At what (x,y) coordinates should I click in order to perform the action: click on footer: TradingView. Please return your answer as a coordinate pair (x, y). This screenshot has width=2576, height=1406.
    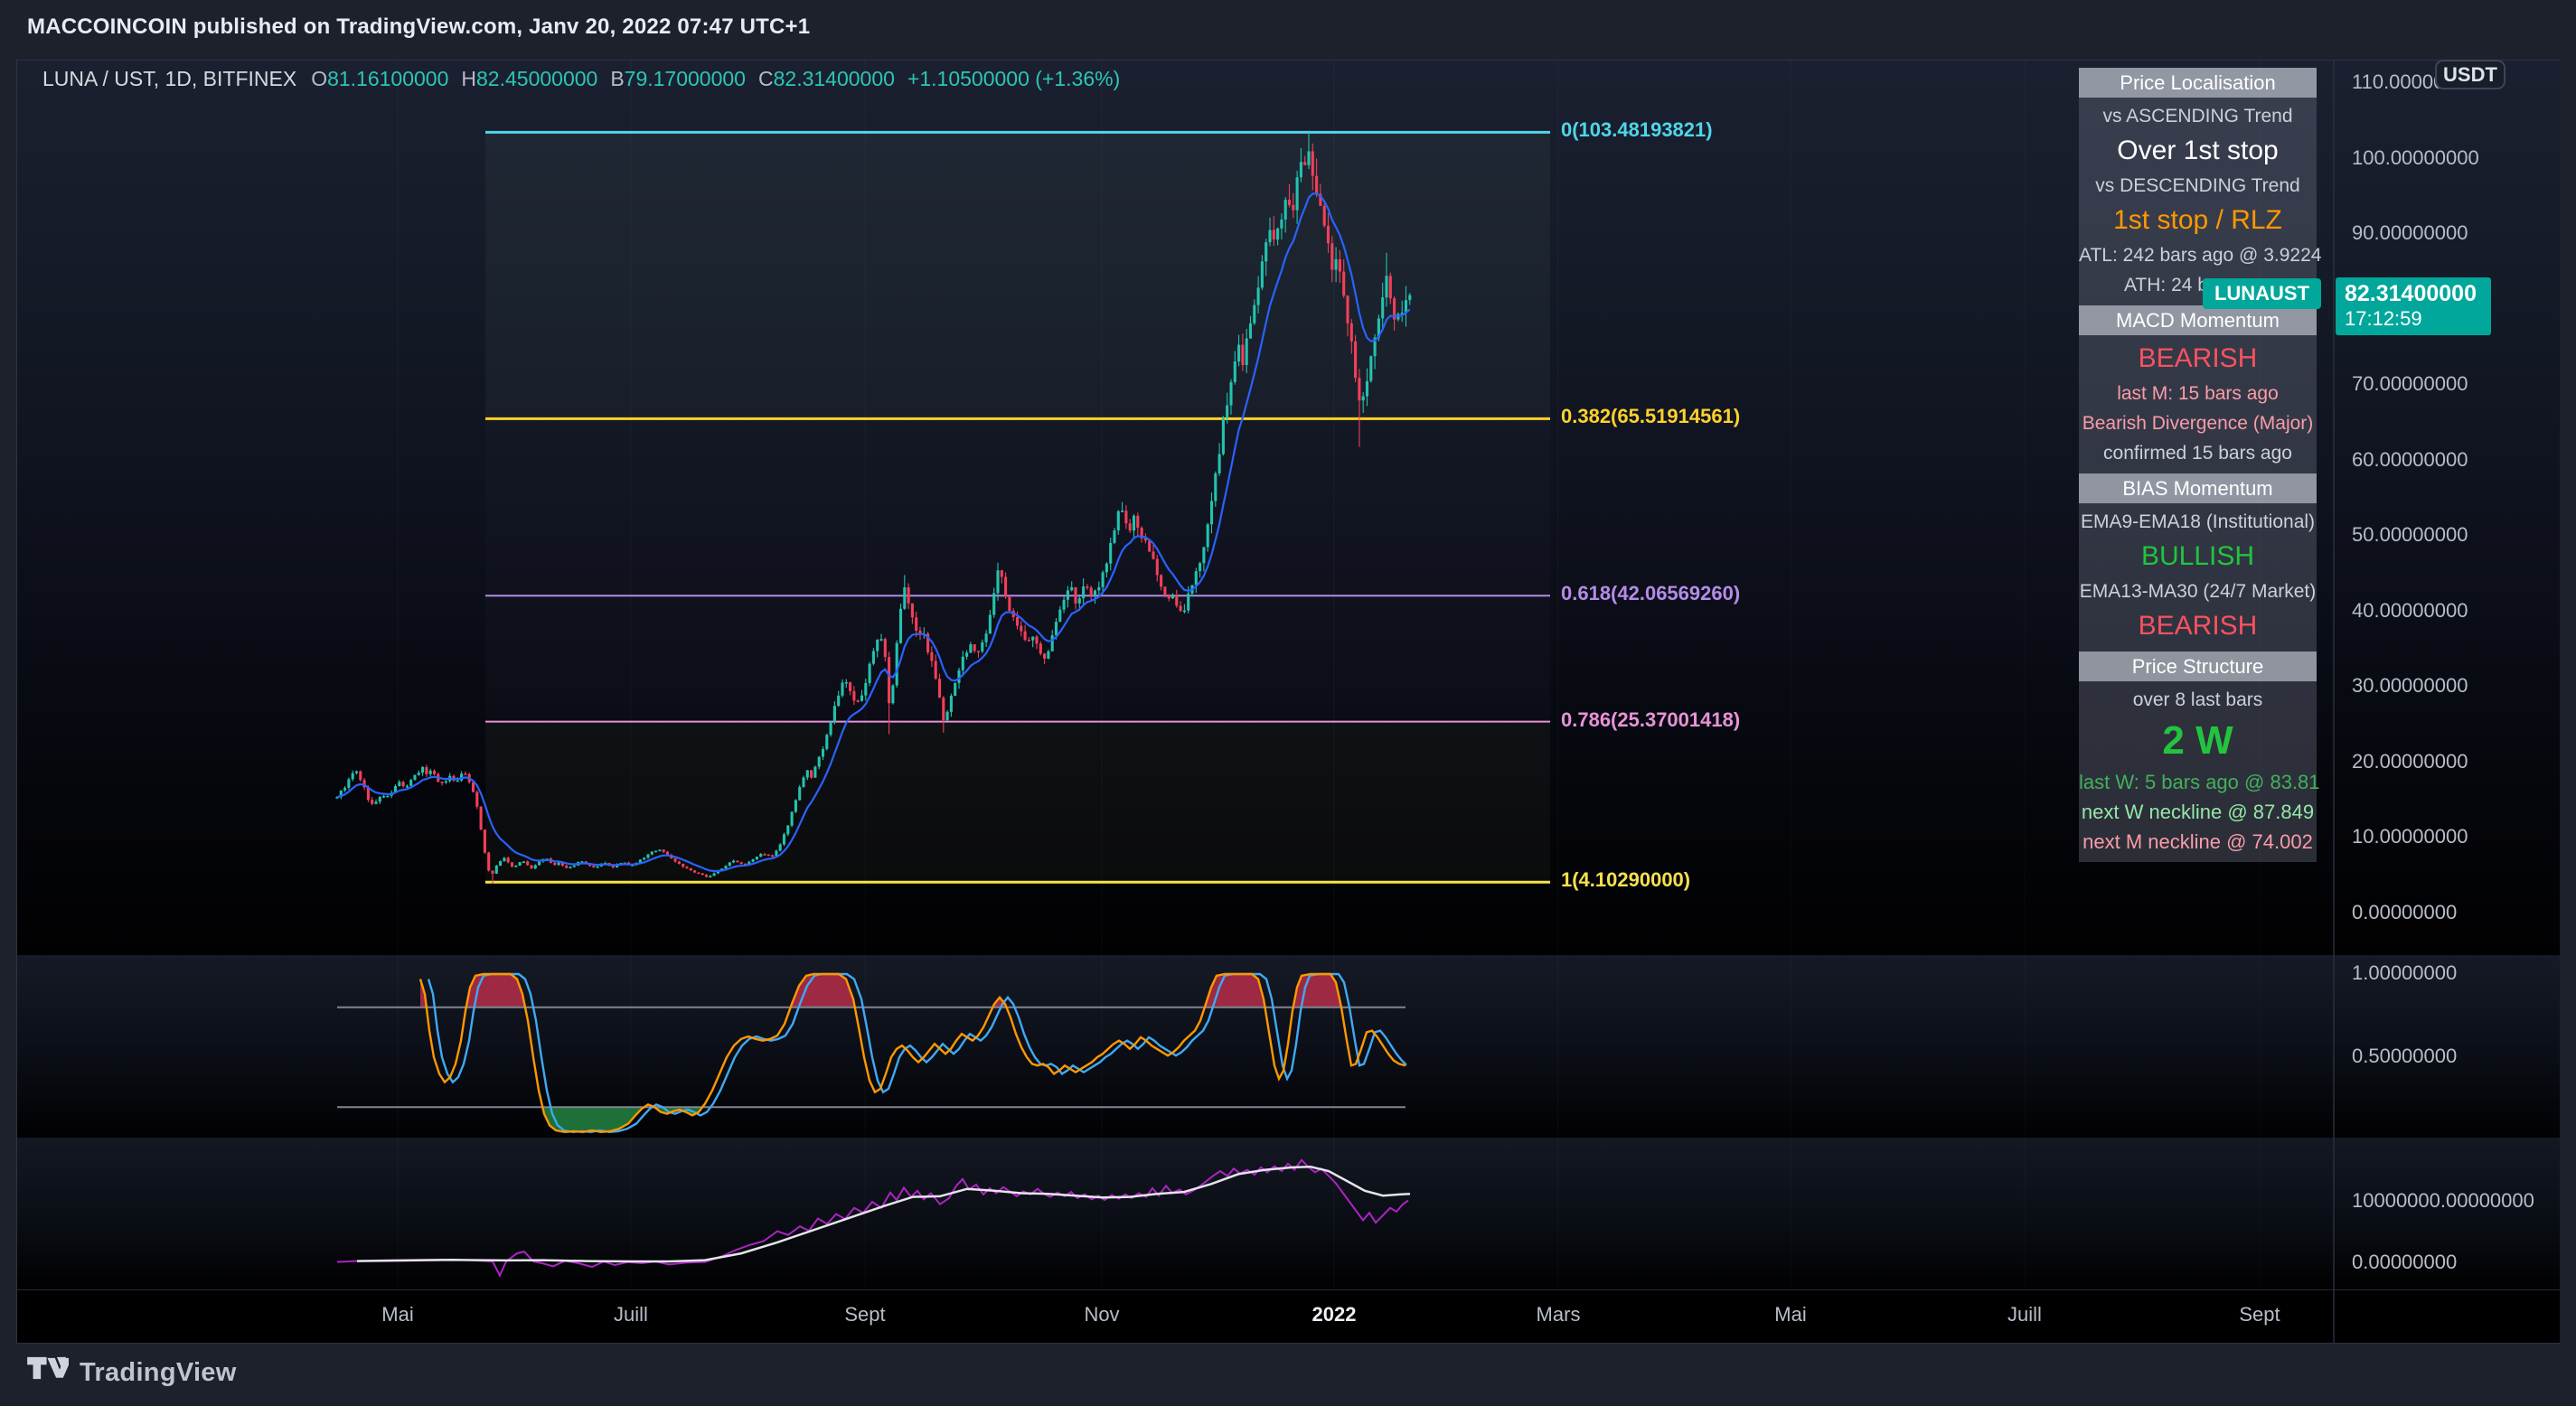
    Looking at the image, I should click on (132, 1373).